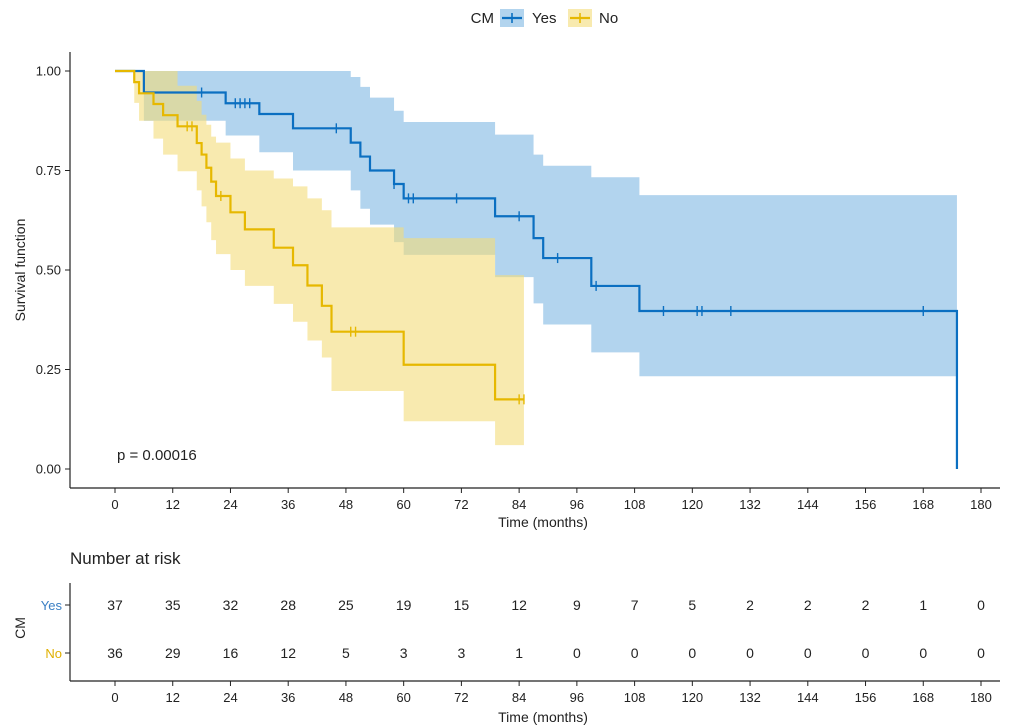 Image resolution: width=1013 pixels, height=726 pixels. What do you see at coordinates (48, 369) in the screenshot?
I see `y-tick-label: 0.25` at bounding box center [48, 369].